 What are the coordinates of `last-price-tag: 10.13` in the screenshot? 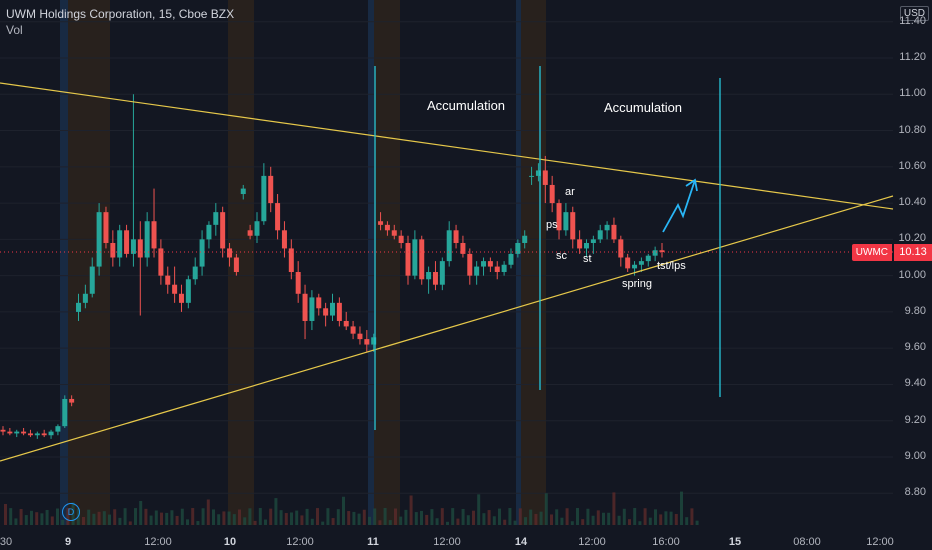 It's located at (913, 252).